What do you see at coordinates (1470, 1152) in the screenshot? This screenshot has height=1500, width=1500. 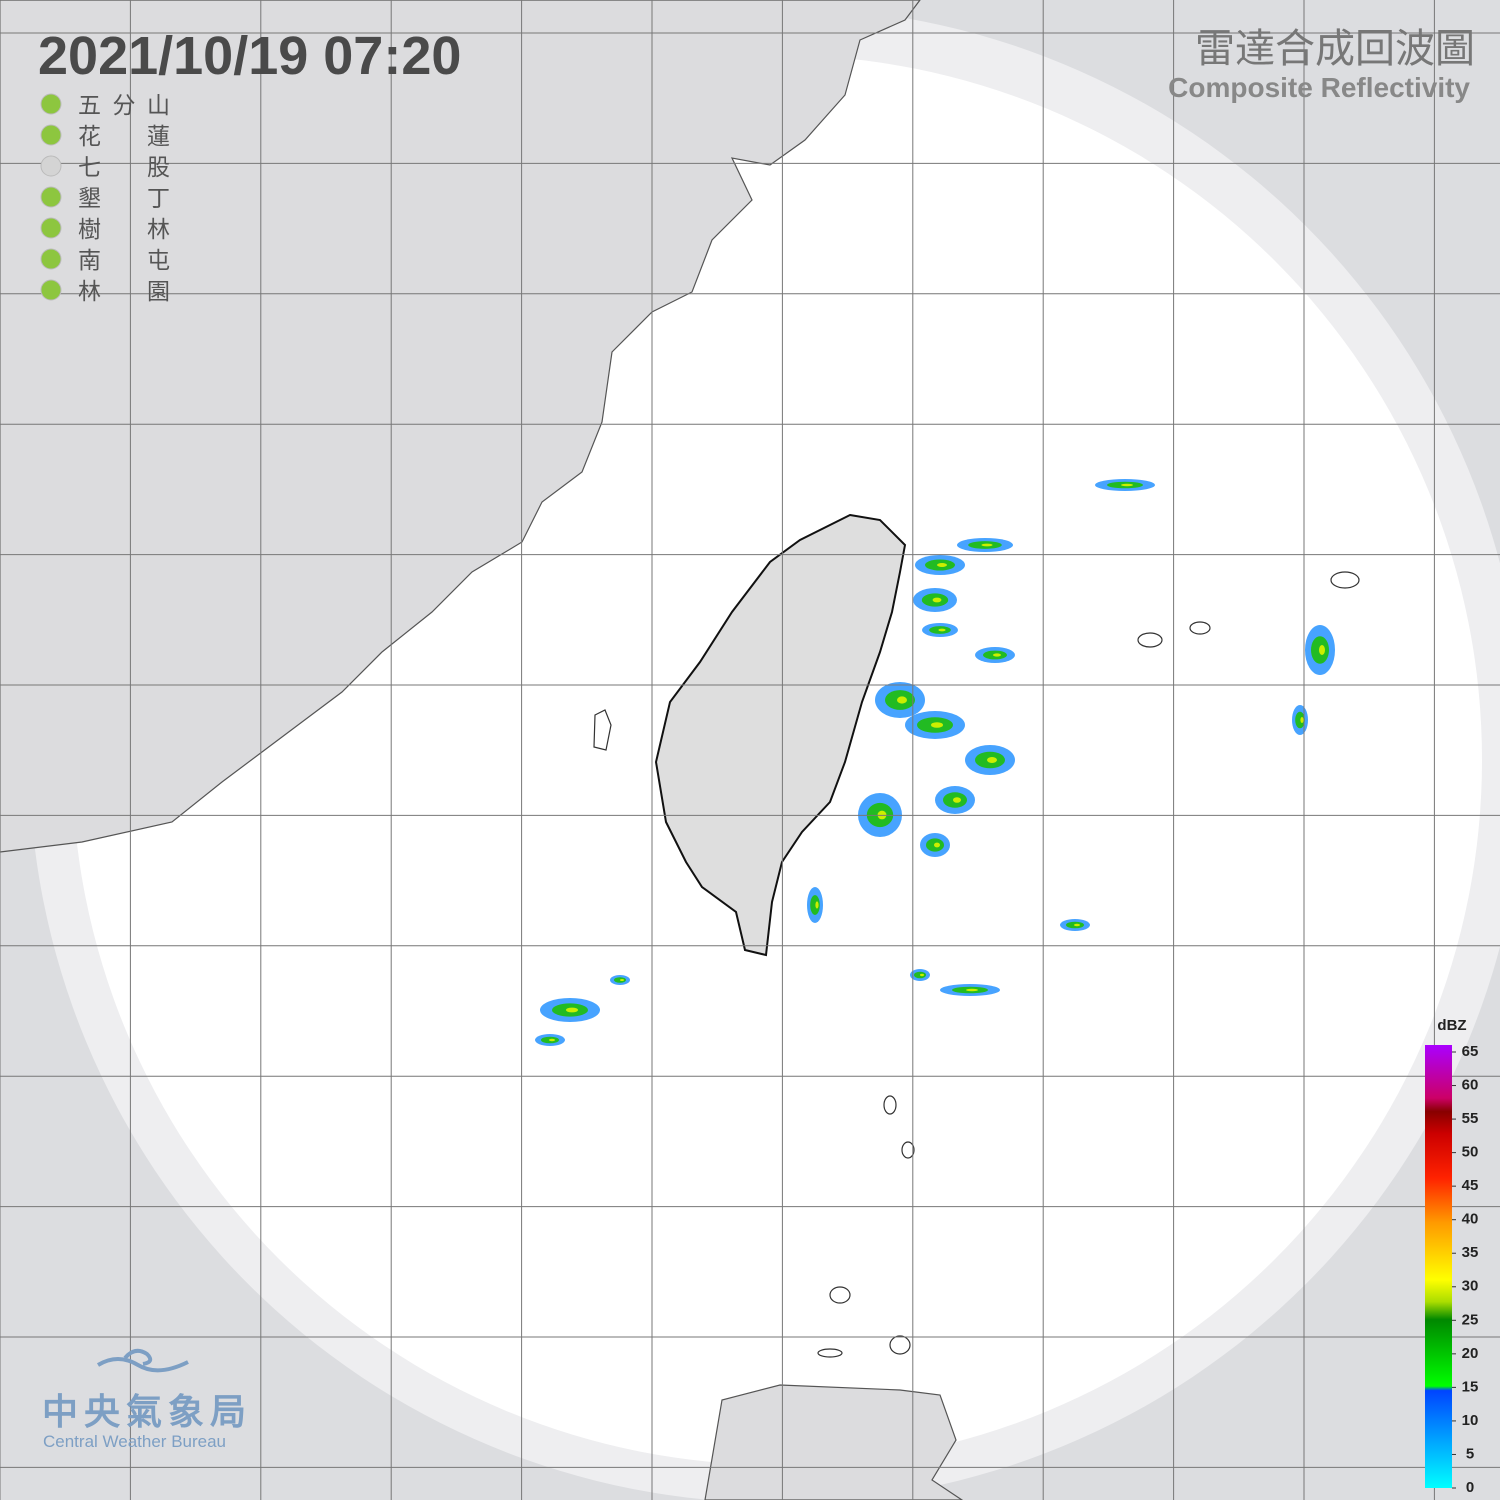 I see `colorbar-tick-label: 50` at bounding box center [1470, 1152].